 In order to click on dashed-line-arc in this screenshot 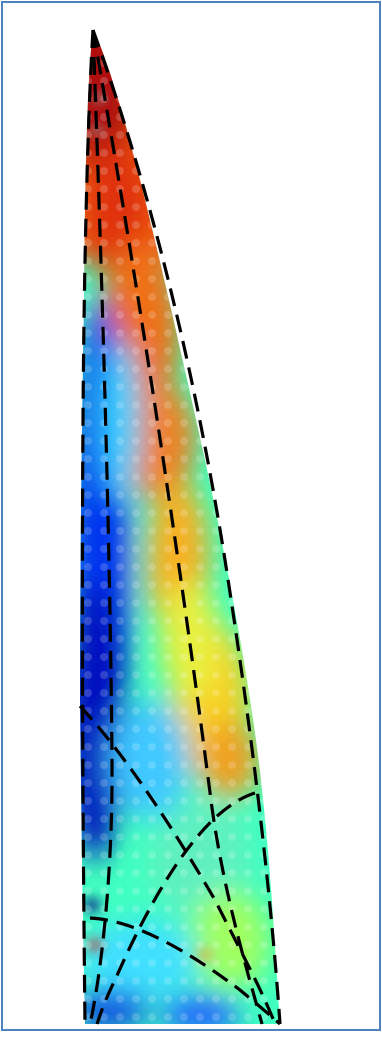, I will do `click(175, 908)`.